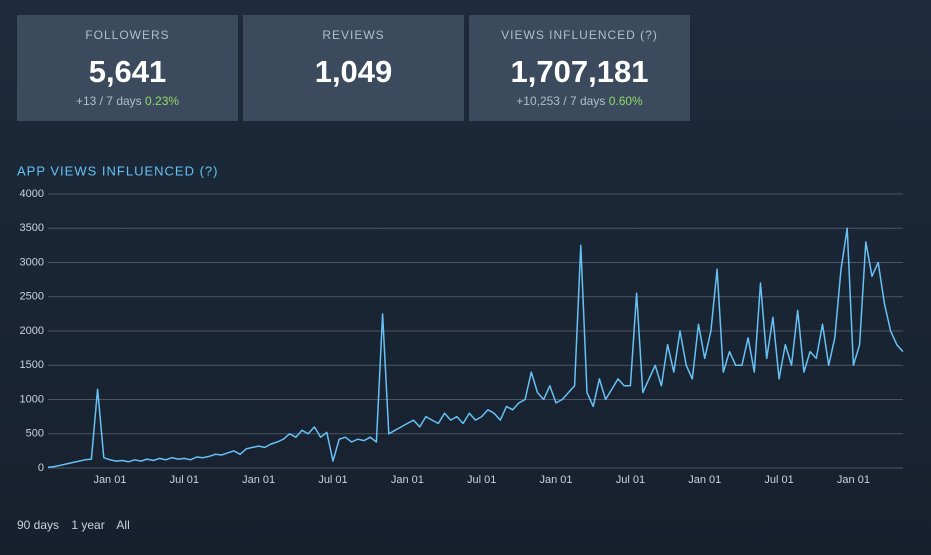 The height and width of the screenshot is (555, 931). Describe the element at coordinates (32, 194) in the screenshot. I see `y-tick-label: 4000` at that location.